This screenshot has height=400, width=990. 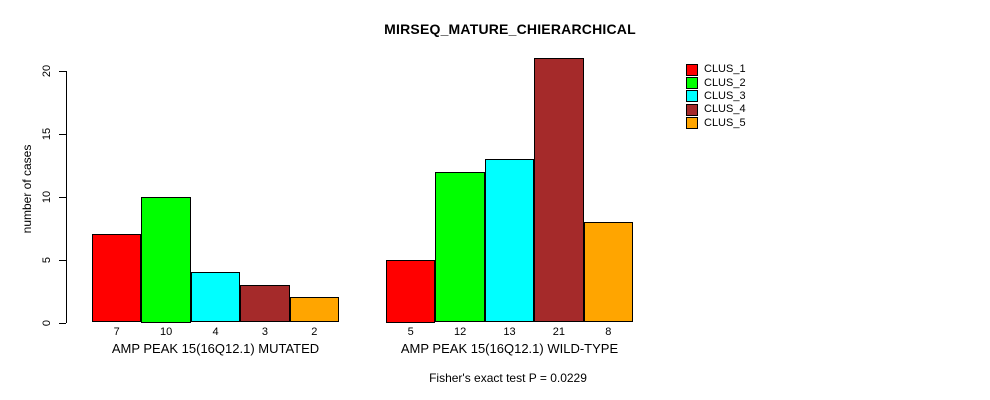 I want to click on y-tick-label: 15, so click(x=47, y=133).